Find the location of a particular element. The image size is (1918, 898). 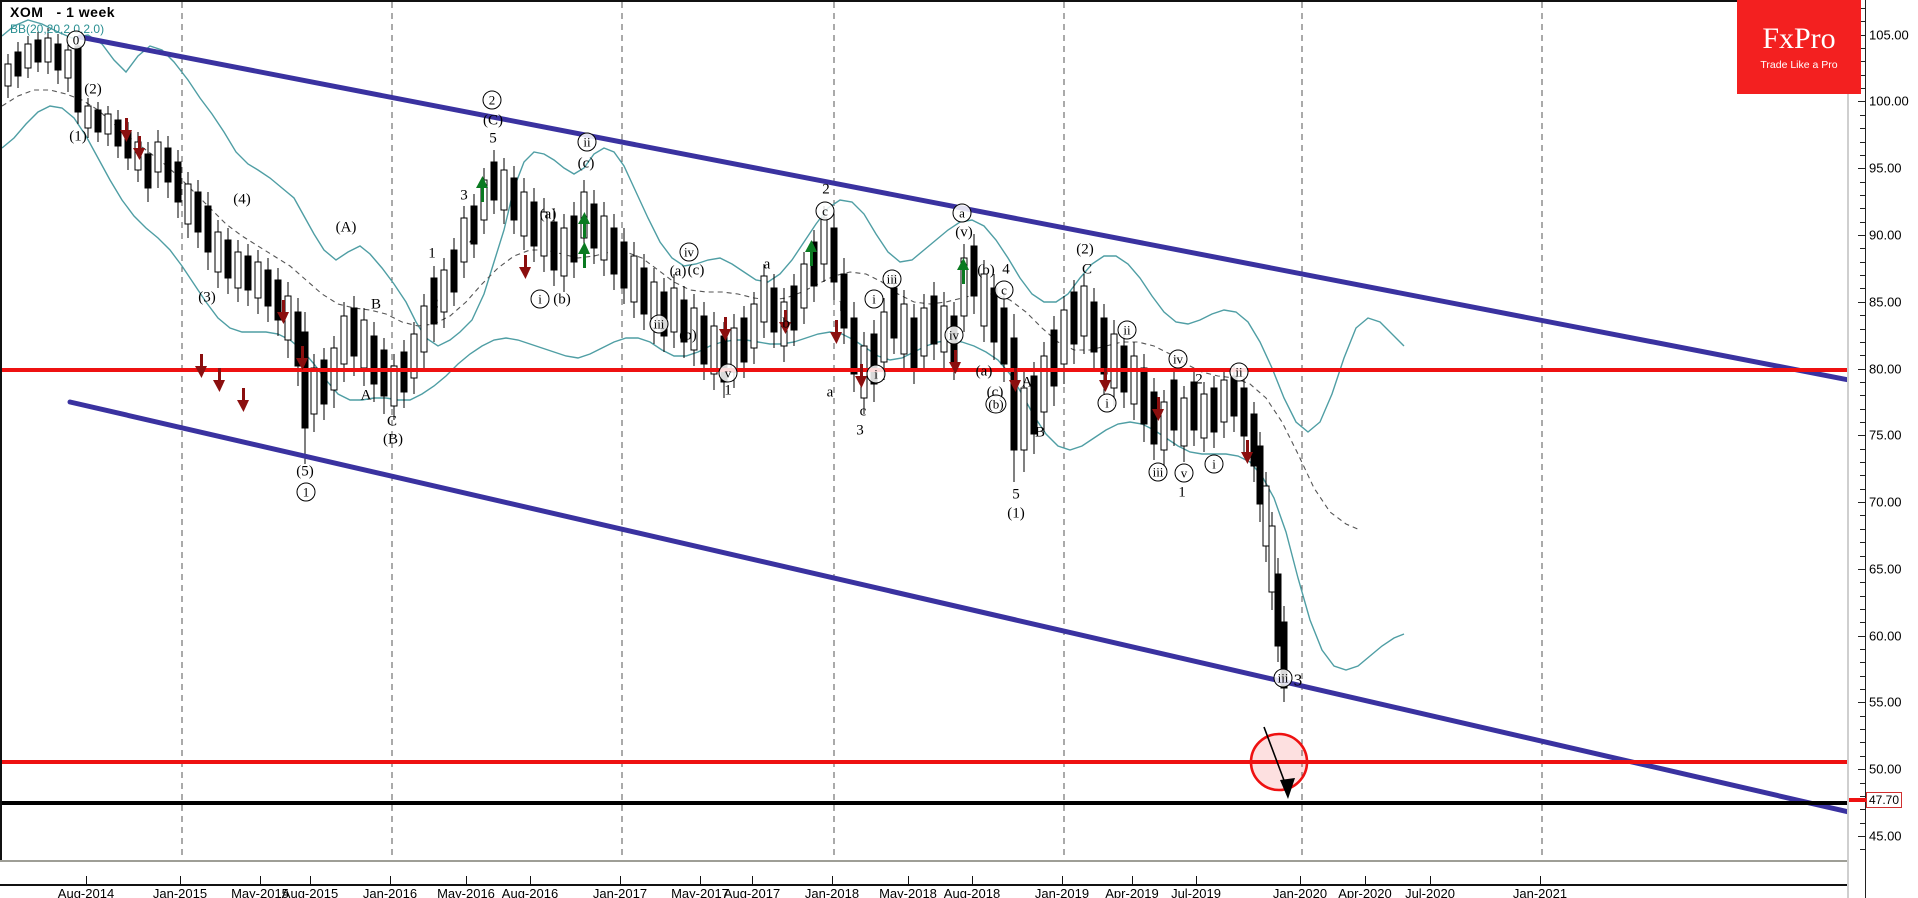

wave-label: c is located at coordinates (825, 211).